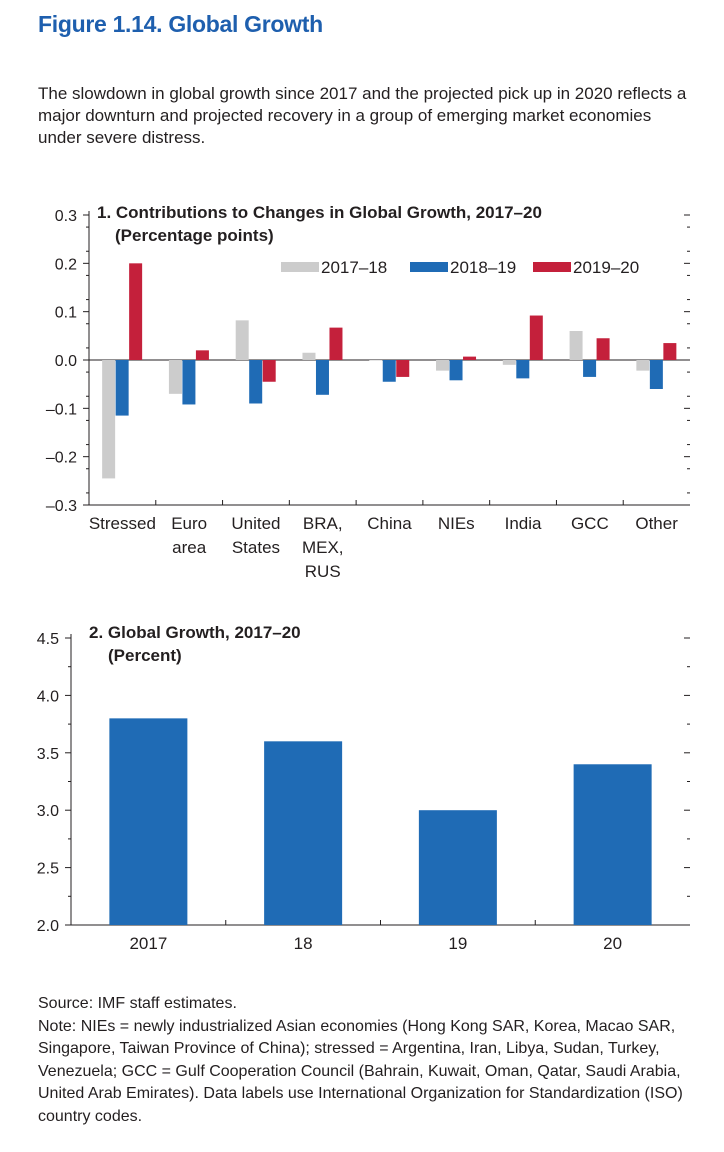 The image size is (724, 1152). Describe the element at coordinates (656, 523) in the screenshot. I see `x-tick-label: Other` at that location.